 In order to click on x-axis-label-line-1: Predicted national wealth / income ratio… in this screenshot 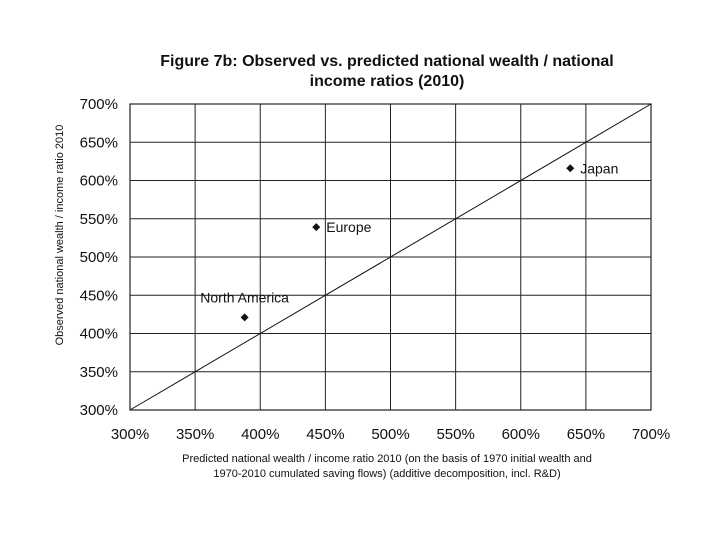, I will do `click(387, 459)`.